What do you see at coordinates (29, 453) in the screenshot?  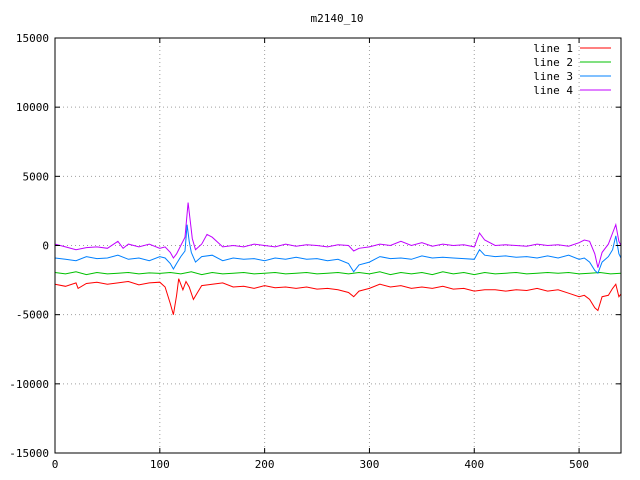 I see `y-tick-label: -15000` at bounding box center [29, 453].